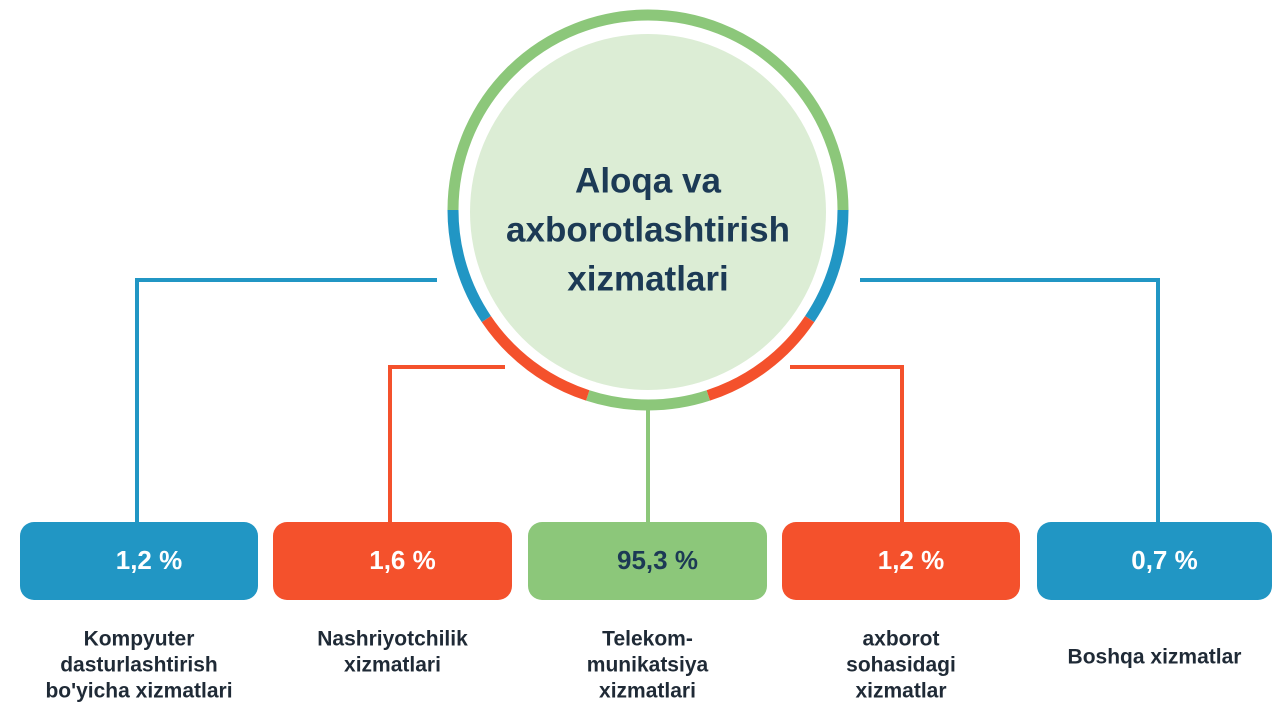  Describe the element at coordinates (901, 665) in the screenshot. I see `node-label: sohasidagi` at that location.